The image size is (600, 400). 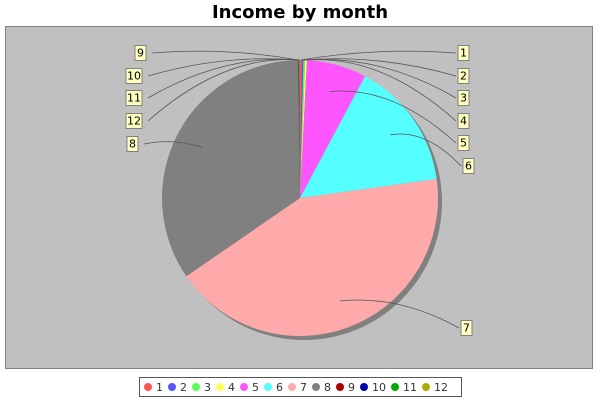 What do you see at coordinates (379, 387) in the screenshot?
I see `legend-label-10: 10` at bounding box center [379, 387].